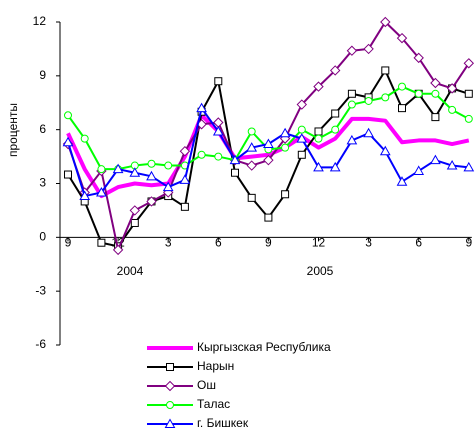 This screenshot has width=476, height=437. What do you see at coordinates (223, 423) in the screenshot?
I see `legend-label: г. Бишкек` at bounding box center [223, 423].